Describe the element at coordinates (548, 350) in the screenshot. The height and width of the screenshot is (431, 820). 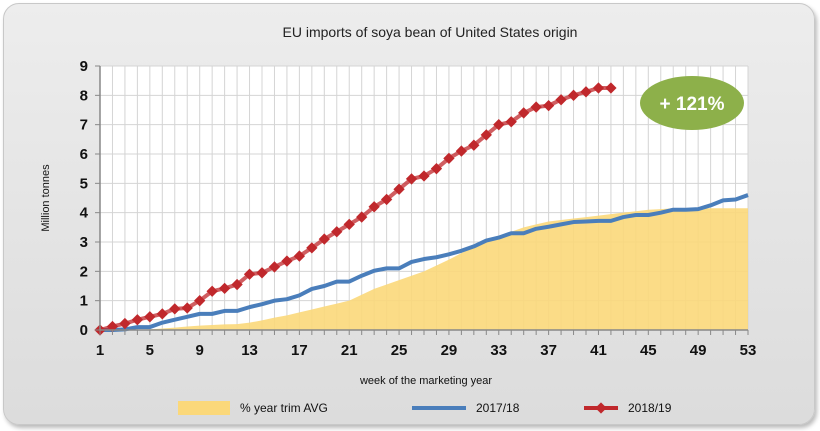
I see `x-tick-label: 37` at that location.